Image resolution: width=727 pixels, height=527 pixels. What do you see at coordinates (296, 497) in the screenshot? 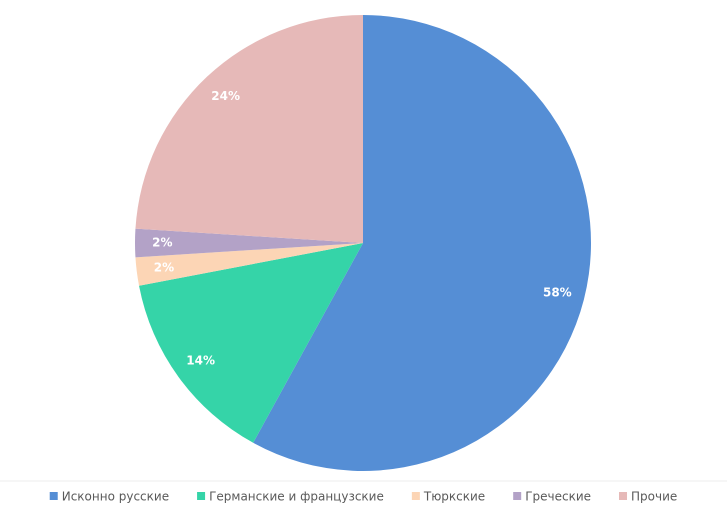
I see `legend-label: Германские и французские` at bounding box center [296, 497].